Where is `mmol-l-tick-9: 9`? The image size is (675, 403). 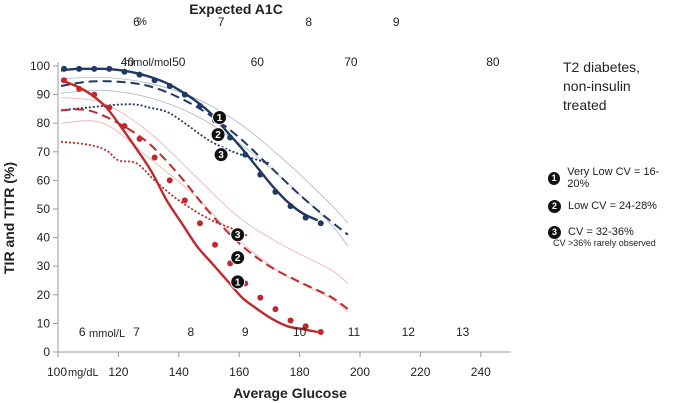
mmol-l-tick-9: 9 is located at coordinates (245, 332).